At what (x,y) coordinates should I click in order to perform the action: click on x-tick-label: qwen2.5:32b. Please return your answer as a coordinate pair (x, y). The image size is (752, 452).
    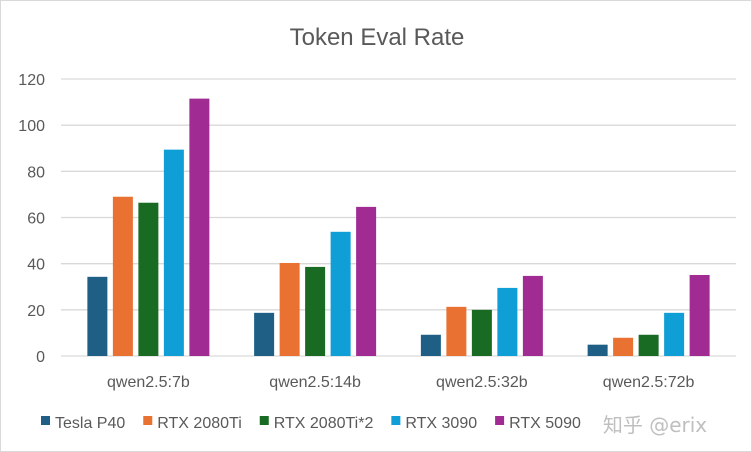
    Looking at the image, I should click on (482, 382).